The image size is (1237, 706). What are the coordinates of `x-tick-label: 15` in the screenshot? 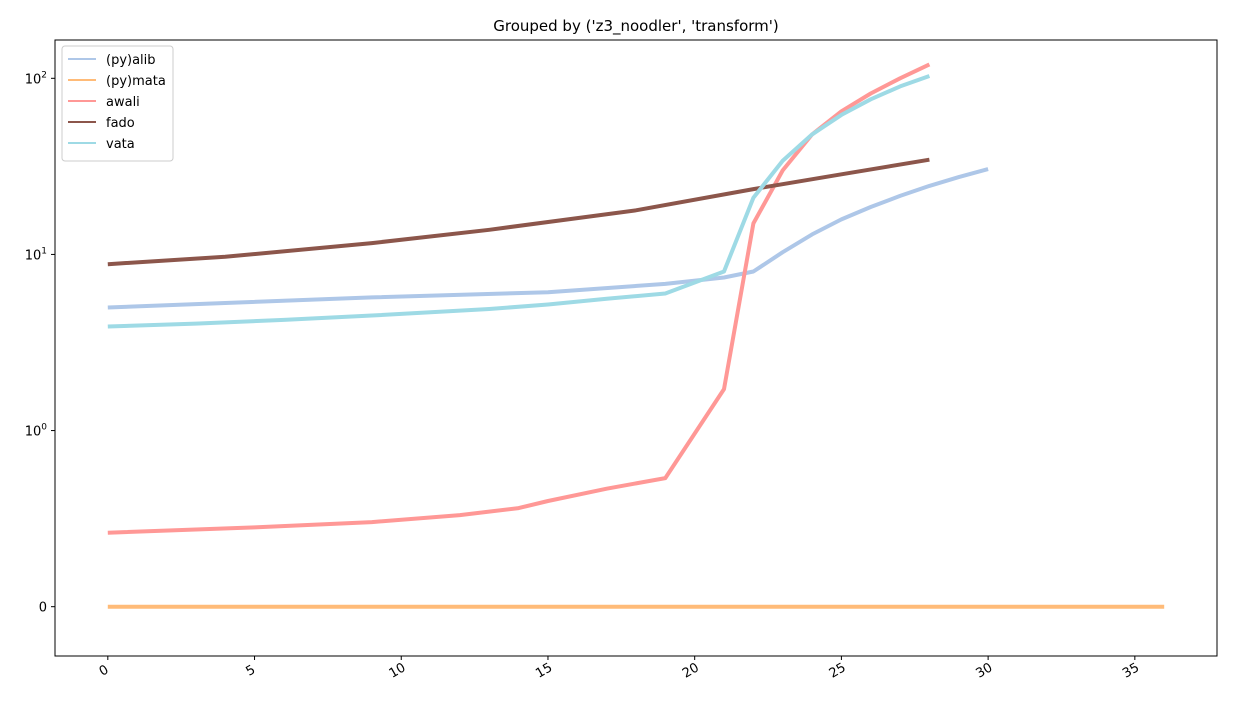 It's located at (544, 670).